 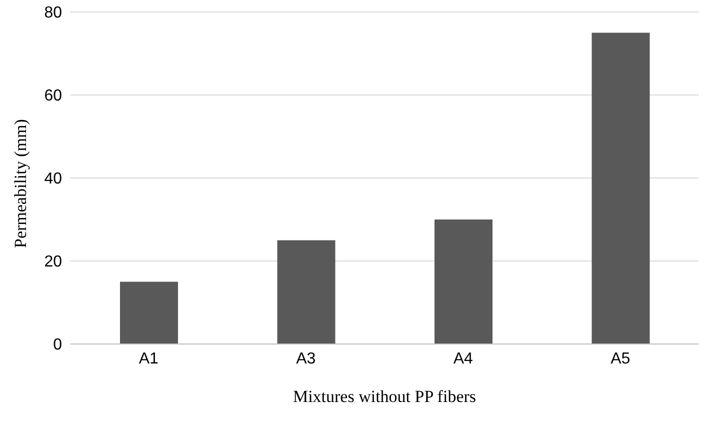 What do you see at coordinates (148, 359) in the screenshot?
I see `x-tick-label: A1` at bounding box center [148, 359].